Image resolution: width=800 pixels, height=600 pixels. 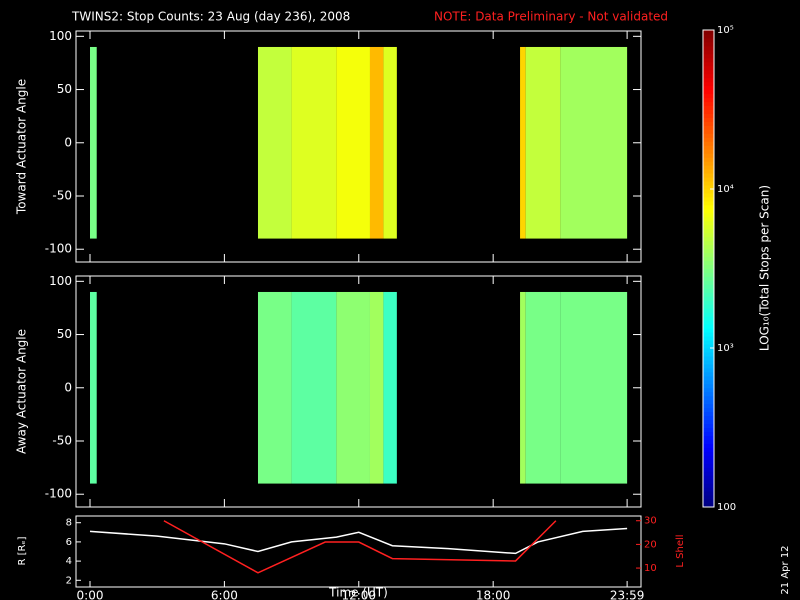 I want to click on x-tick-label: 12:00, so click(x=358, y=594).